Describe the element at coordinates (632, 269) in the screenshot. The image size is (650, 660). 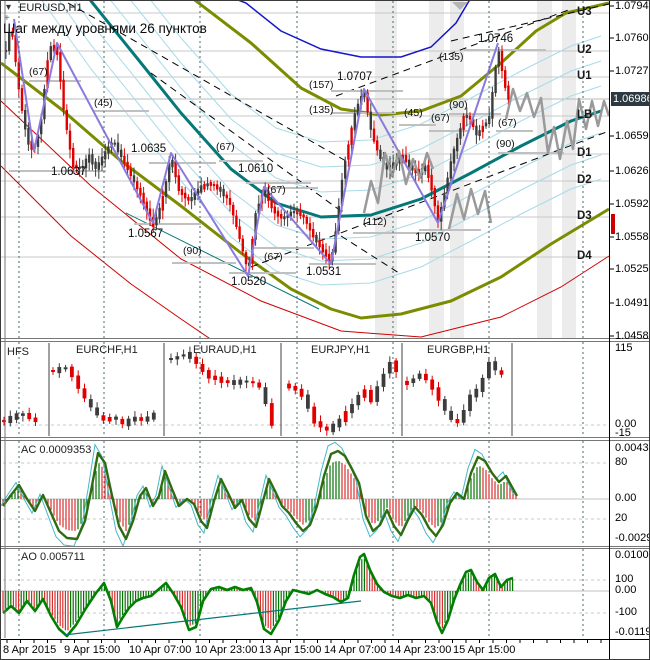
I see `price-axis-label: 1.05252` at that location.